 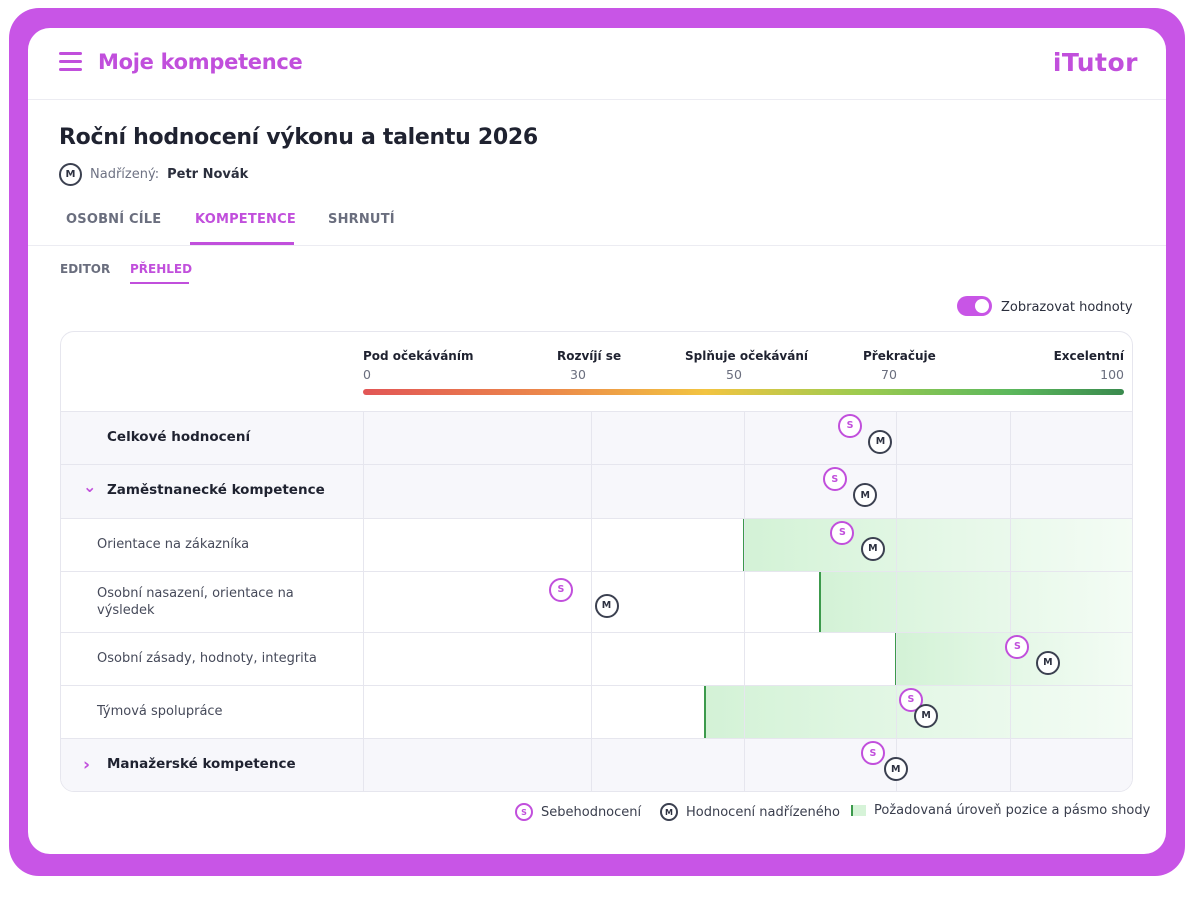 I want to click on row-orientace-na-zakaznika: Orientace na zákazníka S M, so click(x=596, y=544).